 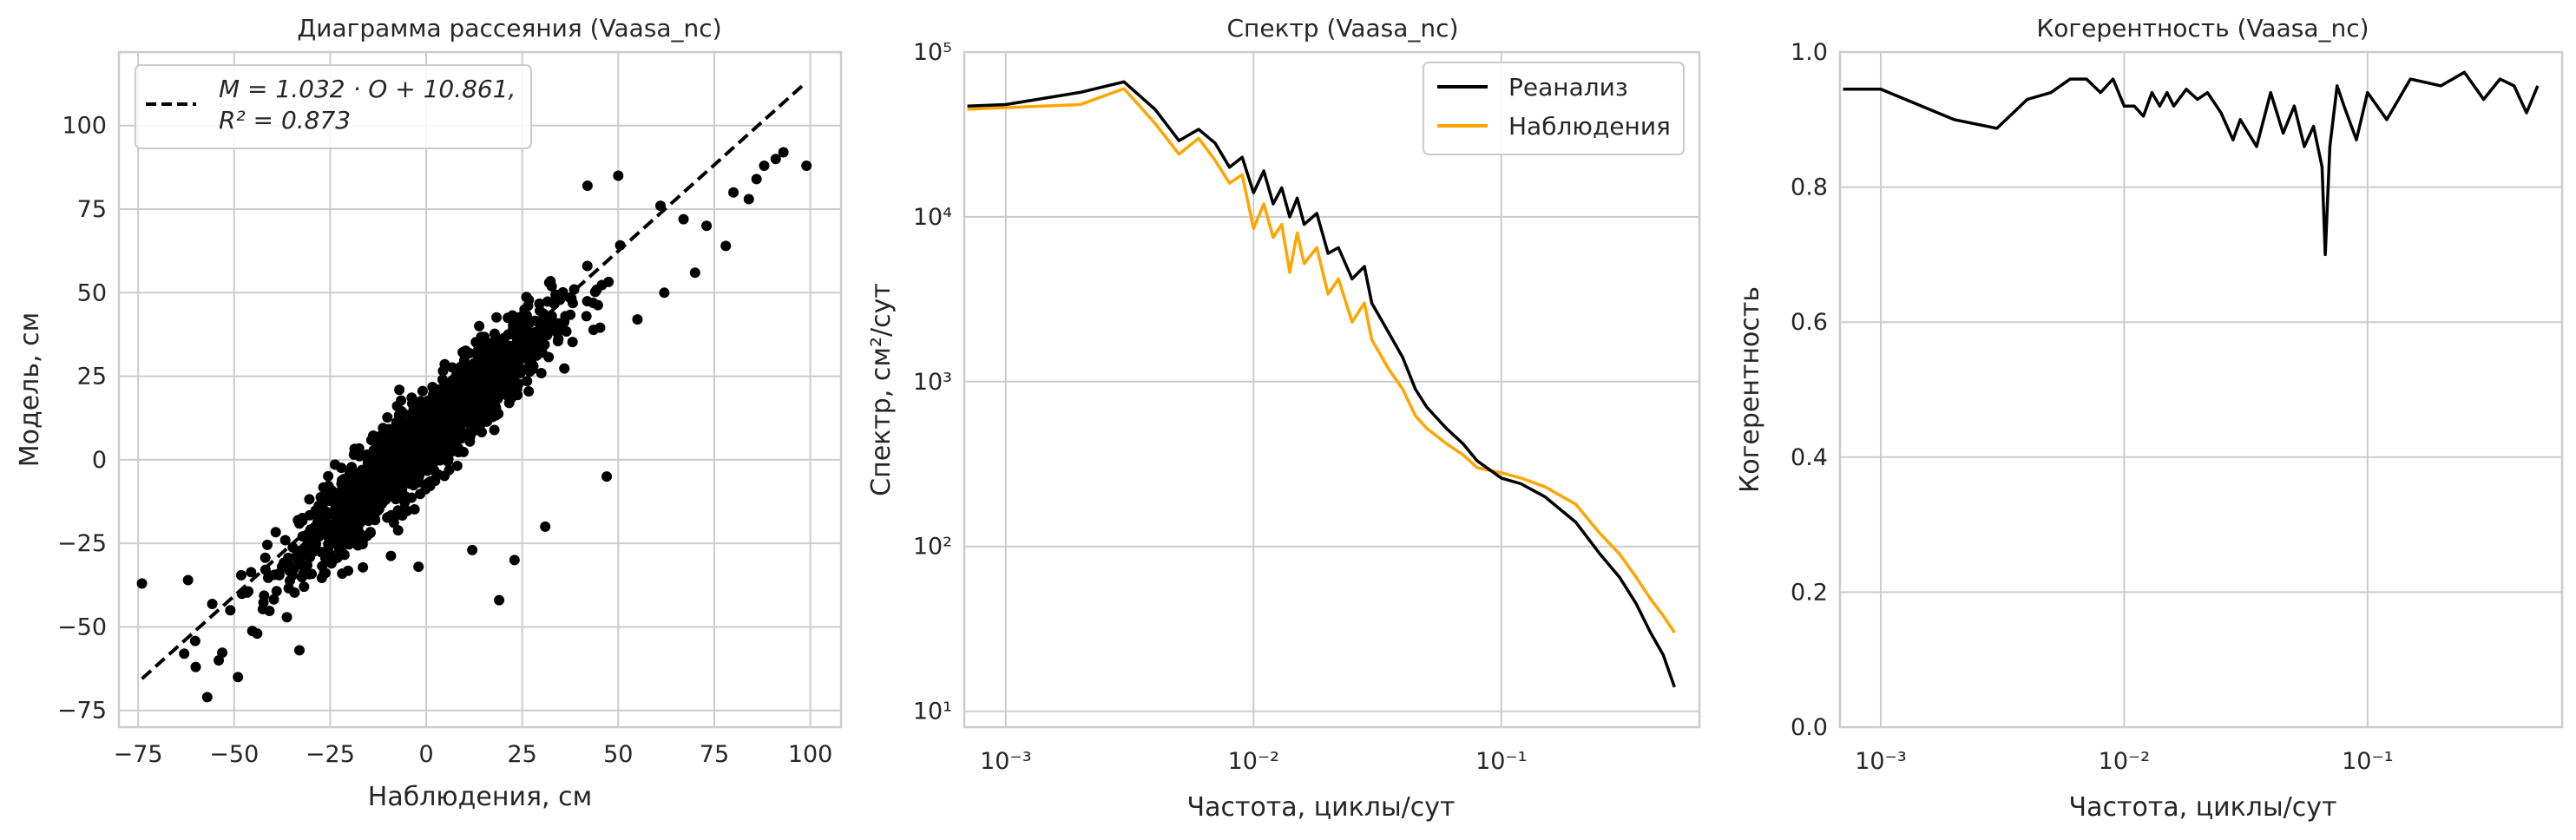 I want to click on scatter-ylabel: Модель, см, so click(x=30, y=390).